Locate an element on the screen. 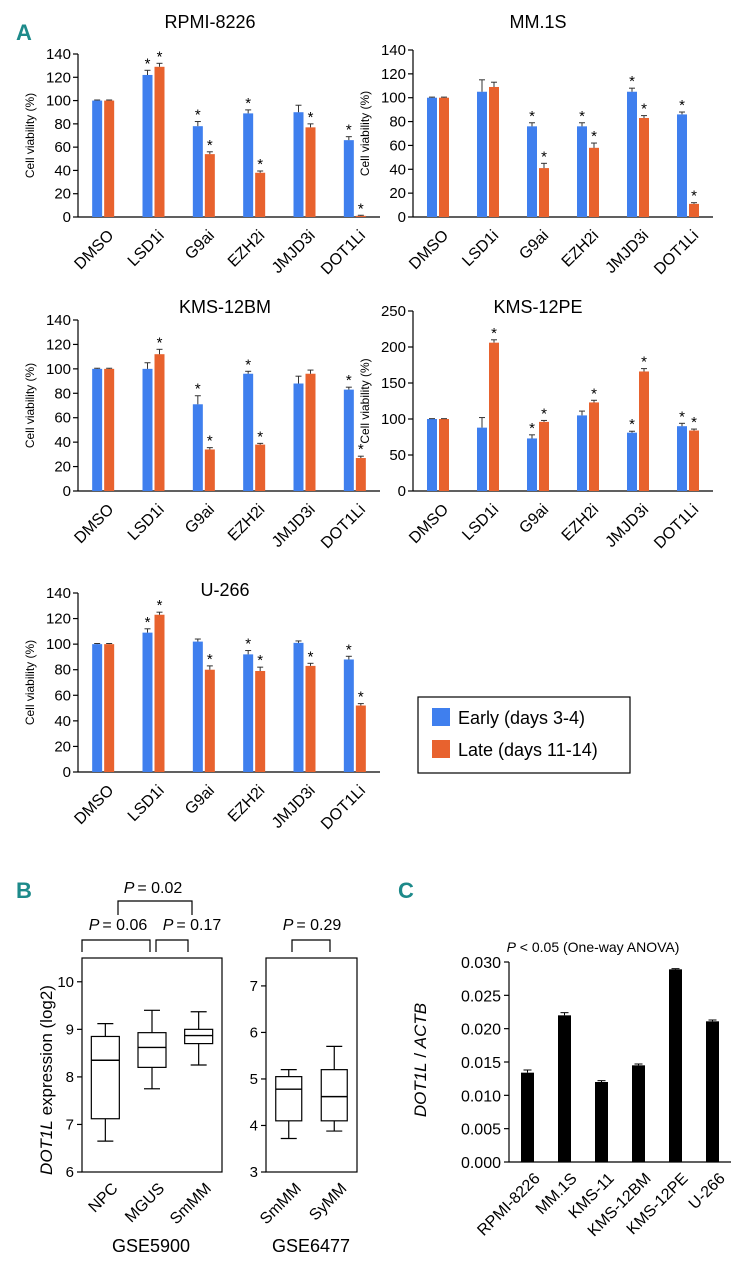  y-tick-label: 0.000 is located at coordinates (481, 1163).